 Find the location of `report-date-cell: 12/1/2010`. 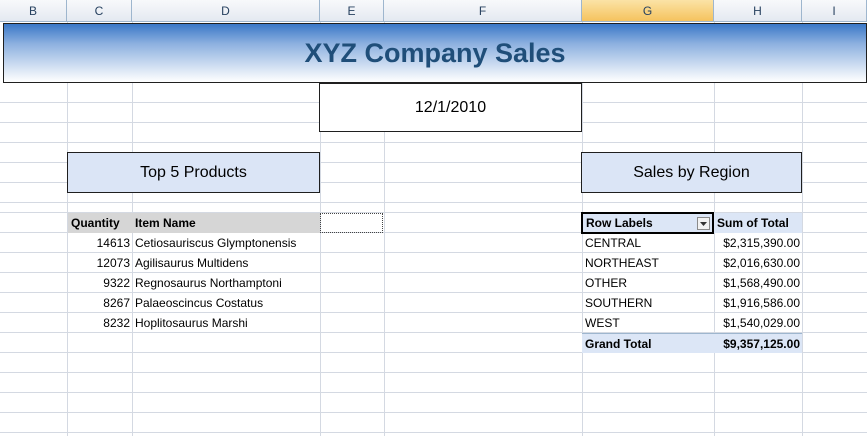

report-date-cell: 12/1/2010 is located at coordinates (450, 107).